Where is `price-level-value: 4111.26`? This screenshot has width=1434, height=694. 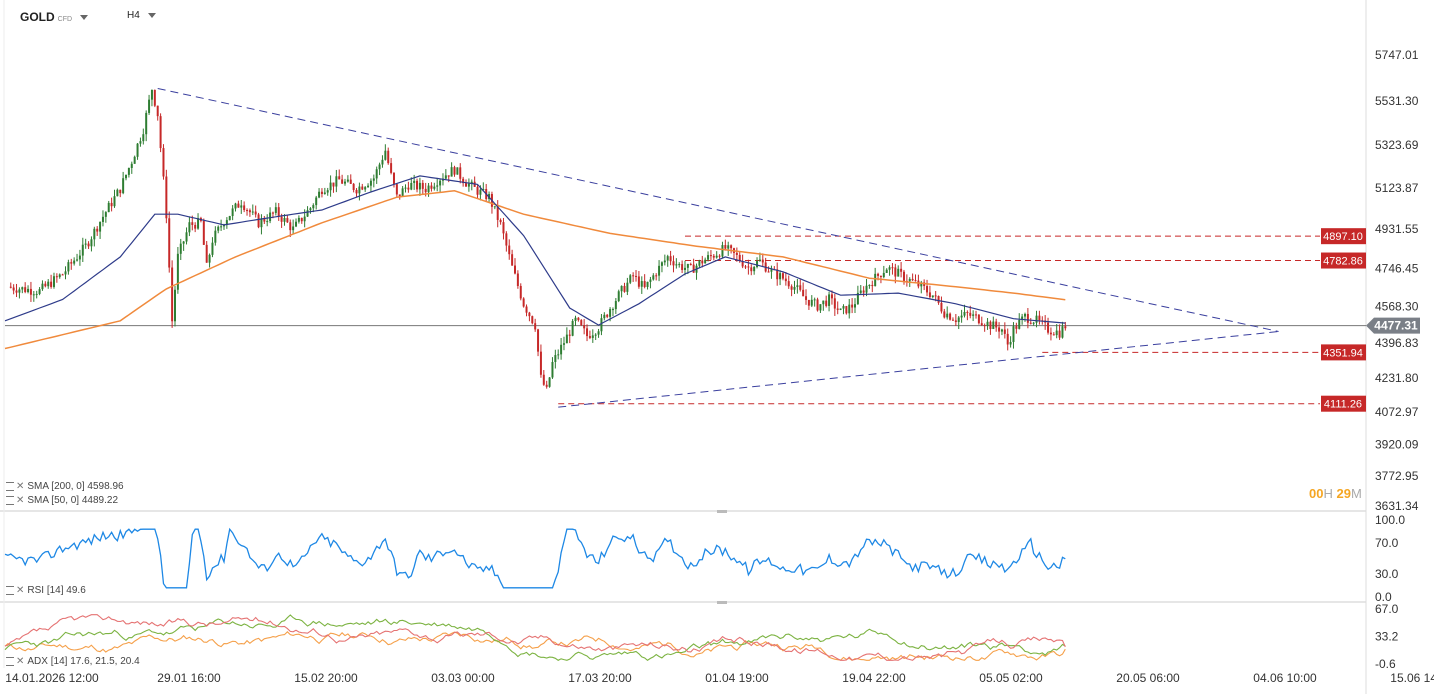
price-level-value: 4111.26 is located at coordinates (1343, 405).